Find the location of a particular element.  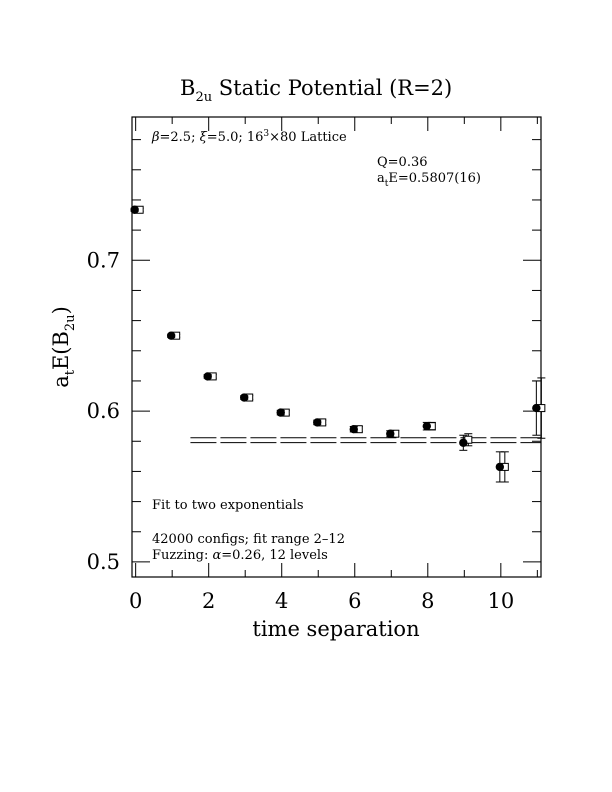

x-tick-label: 8 is located at coordinates (427, 601).